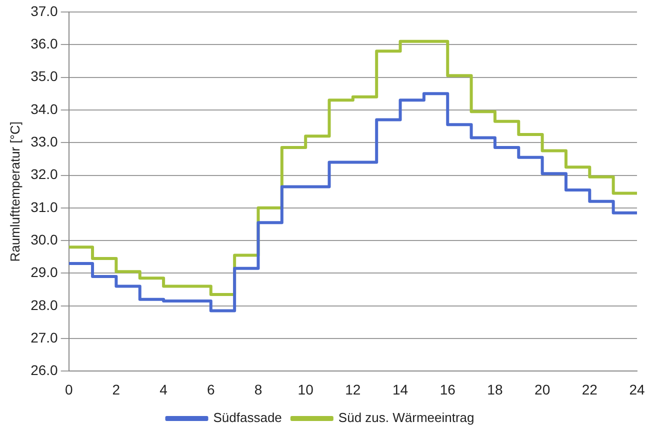 Image resolution: width=651 pixels, height=439 pixels. I want to click on y-tick-label: 27.0, so click(44, 337).